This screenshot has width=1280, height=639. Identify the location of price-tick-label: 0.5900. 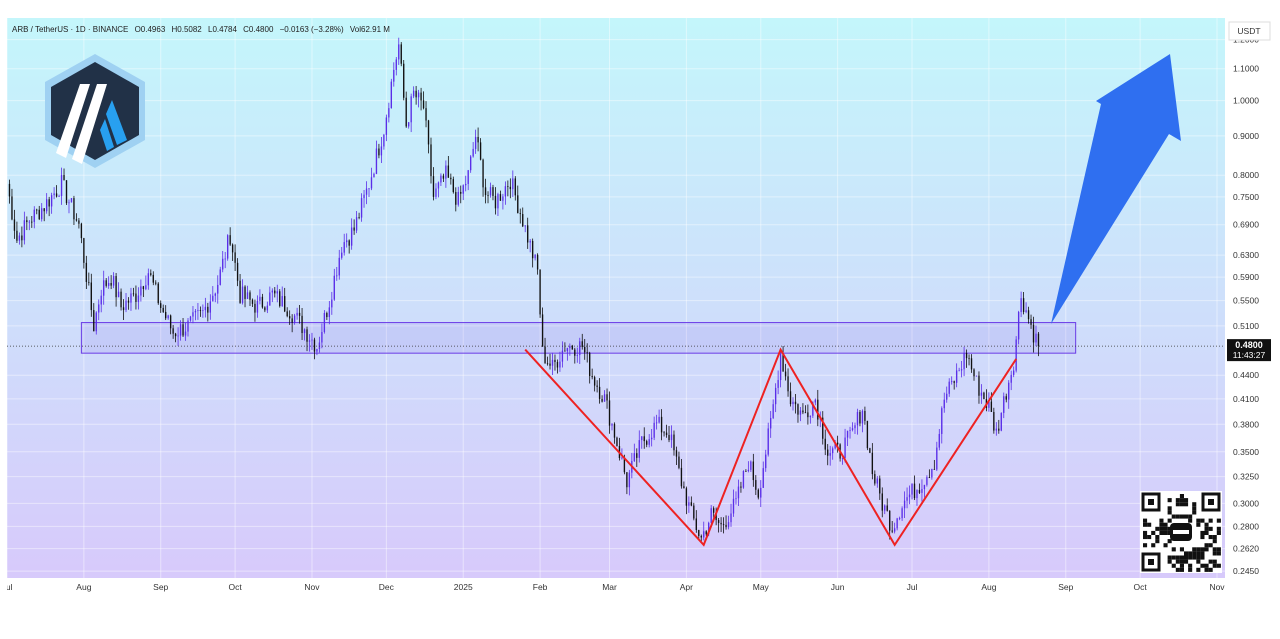
(1246, 277).